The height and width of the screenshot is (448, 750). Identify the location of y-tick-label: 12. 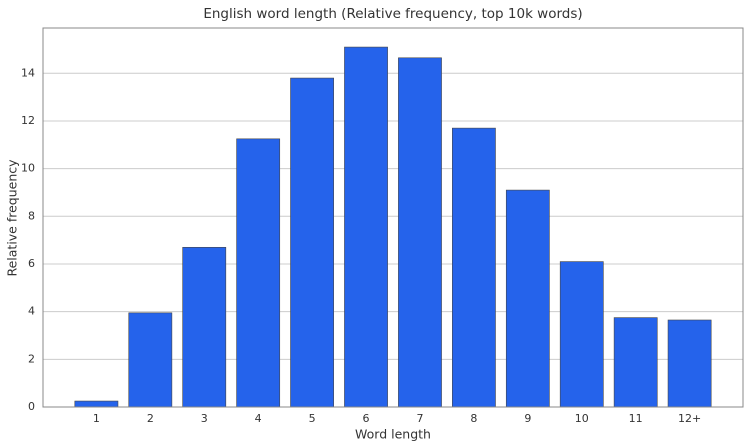
(28, 120).